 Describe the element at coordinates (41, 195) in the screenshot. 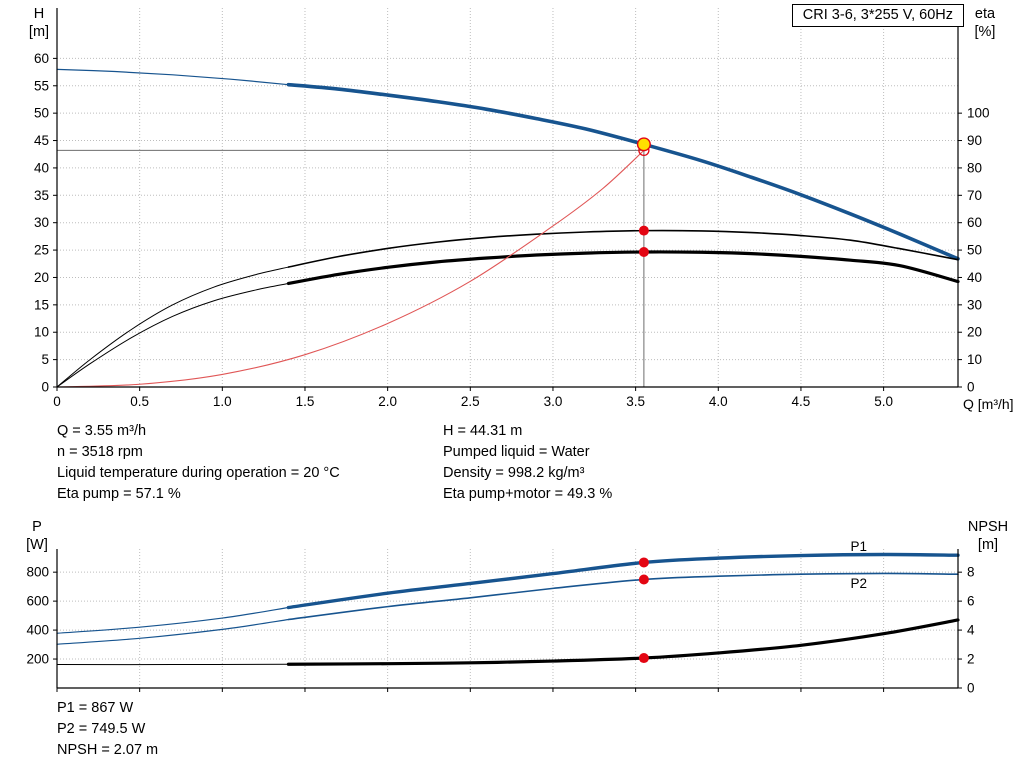

I see `svg-text: 35` at that location.